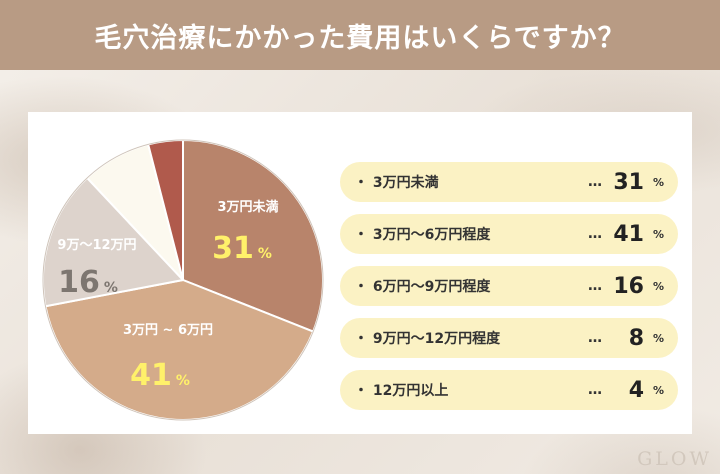 The width and height of the screenshot is (720, 474). I want to click on legend-label: ・ 3万円未満, so click(396, 183).